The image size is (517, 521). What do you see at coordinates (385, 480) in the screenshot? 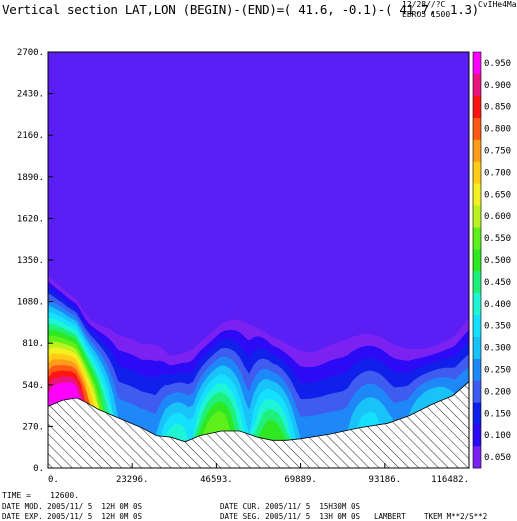
I see `x-tick-label: 93186.` at bounding box center [385, 480].